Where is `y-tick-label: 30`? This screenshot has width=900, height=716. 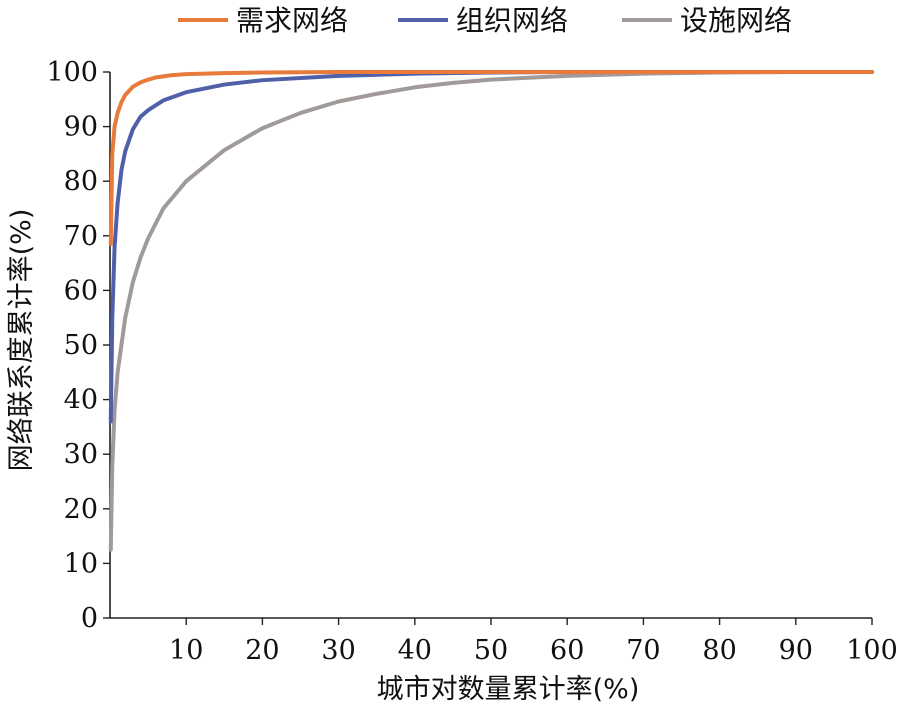 y-tick-label: 30 is located at coordinates (81, 454).